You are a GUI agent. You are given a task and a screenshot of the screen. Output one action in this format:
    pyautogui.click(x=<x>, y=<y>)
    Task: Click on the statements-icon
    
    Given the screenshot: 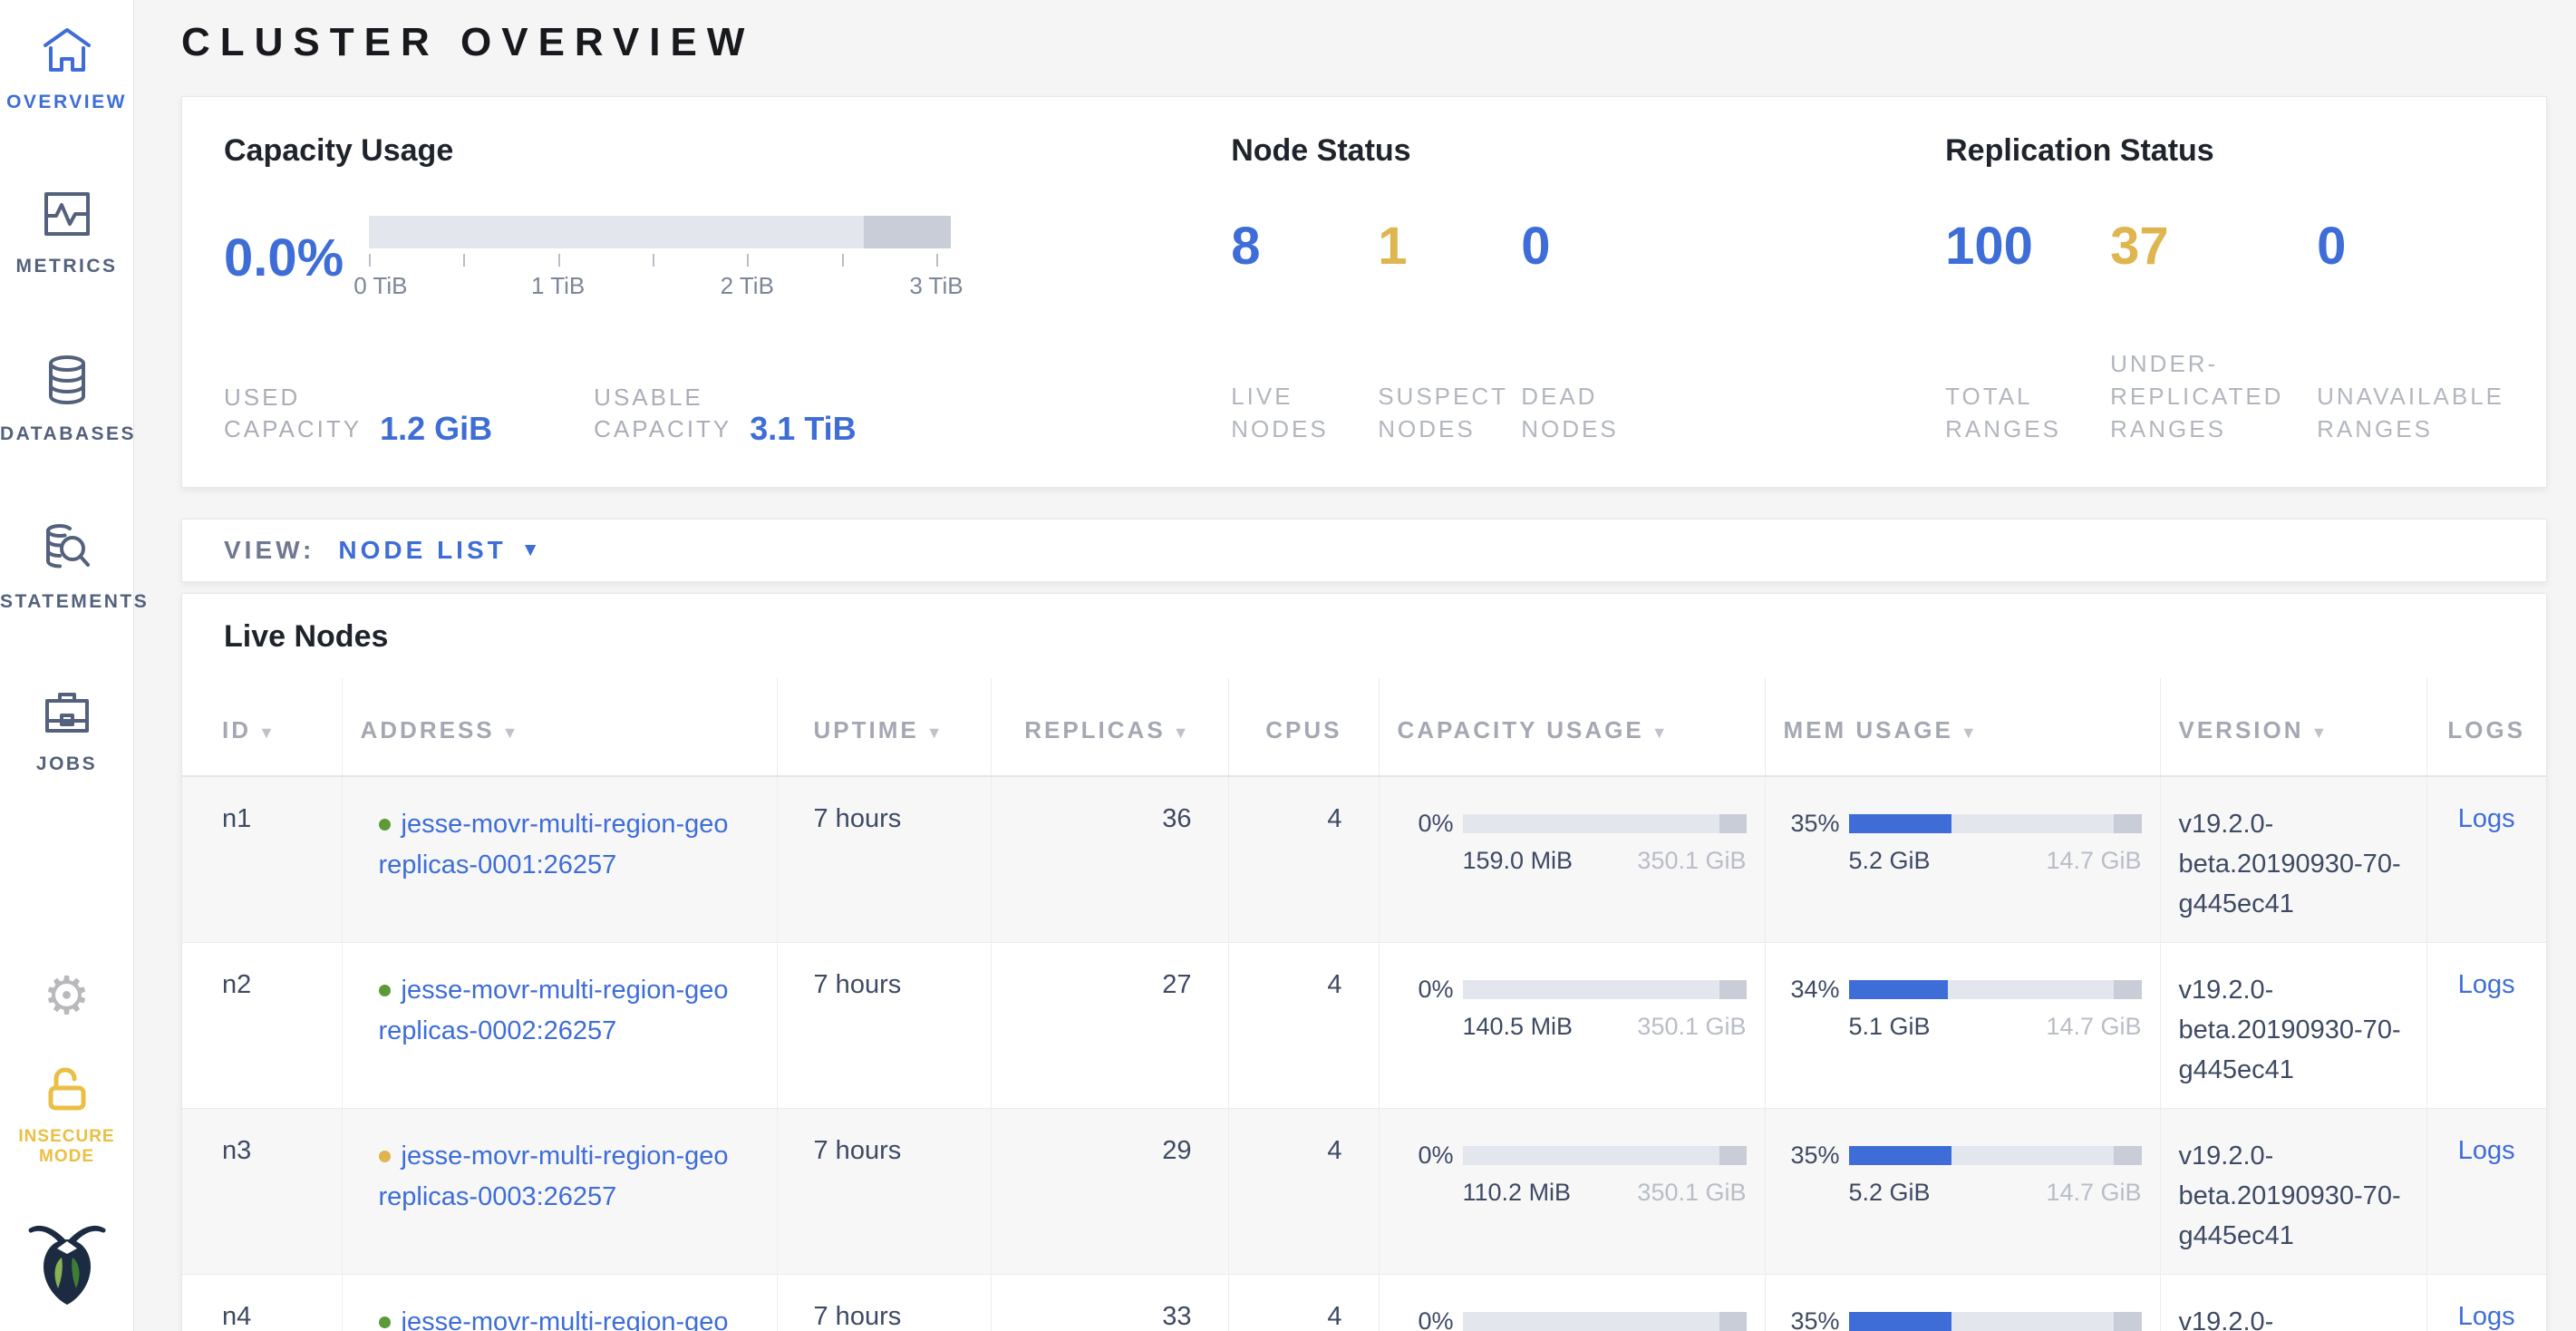 What is the action you would take?
    pyautogui.click(x=66, y=549)
    